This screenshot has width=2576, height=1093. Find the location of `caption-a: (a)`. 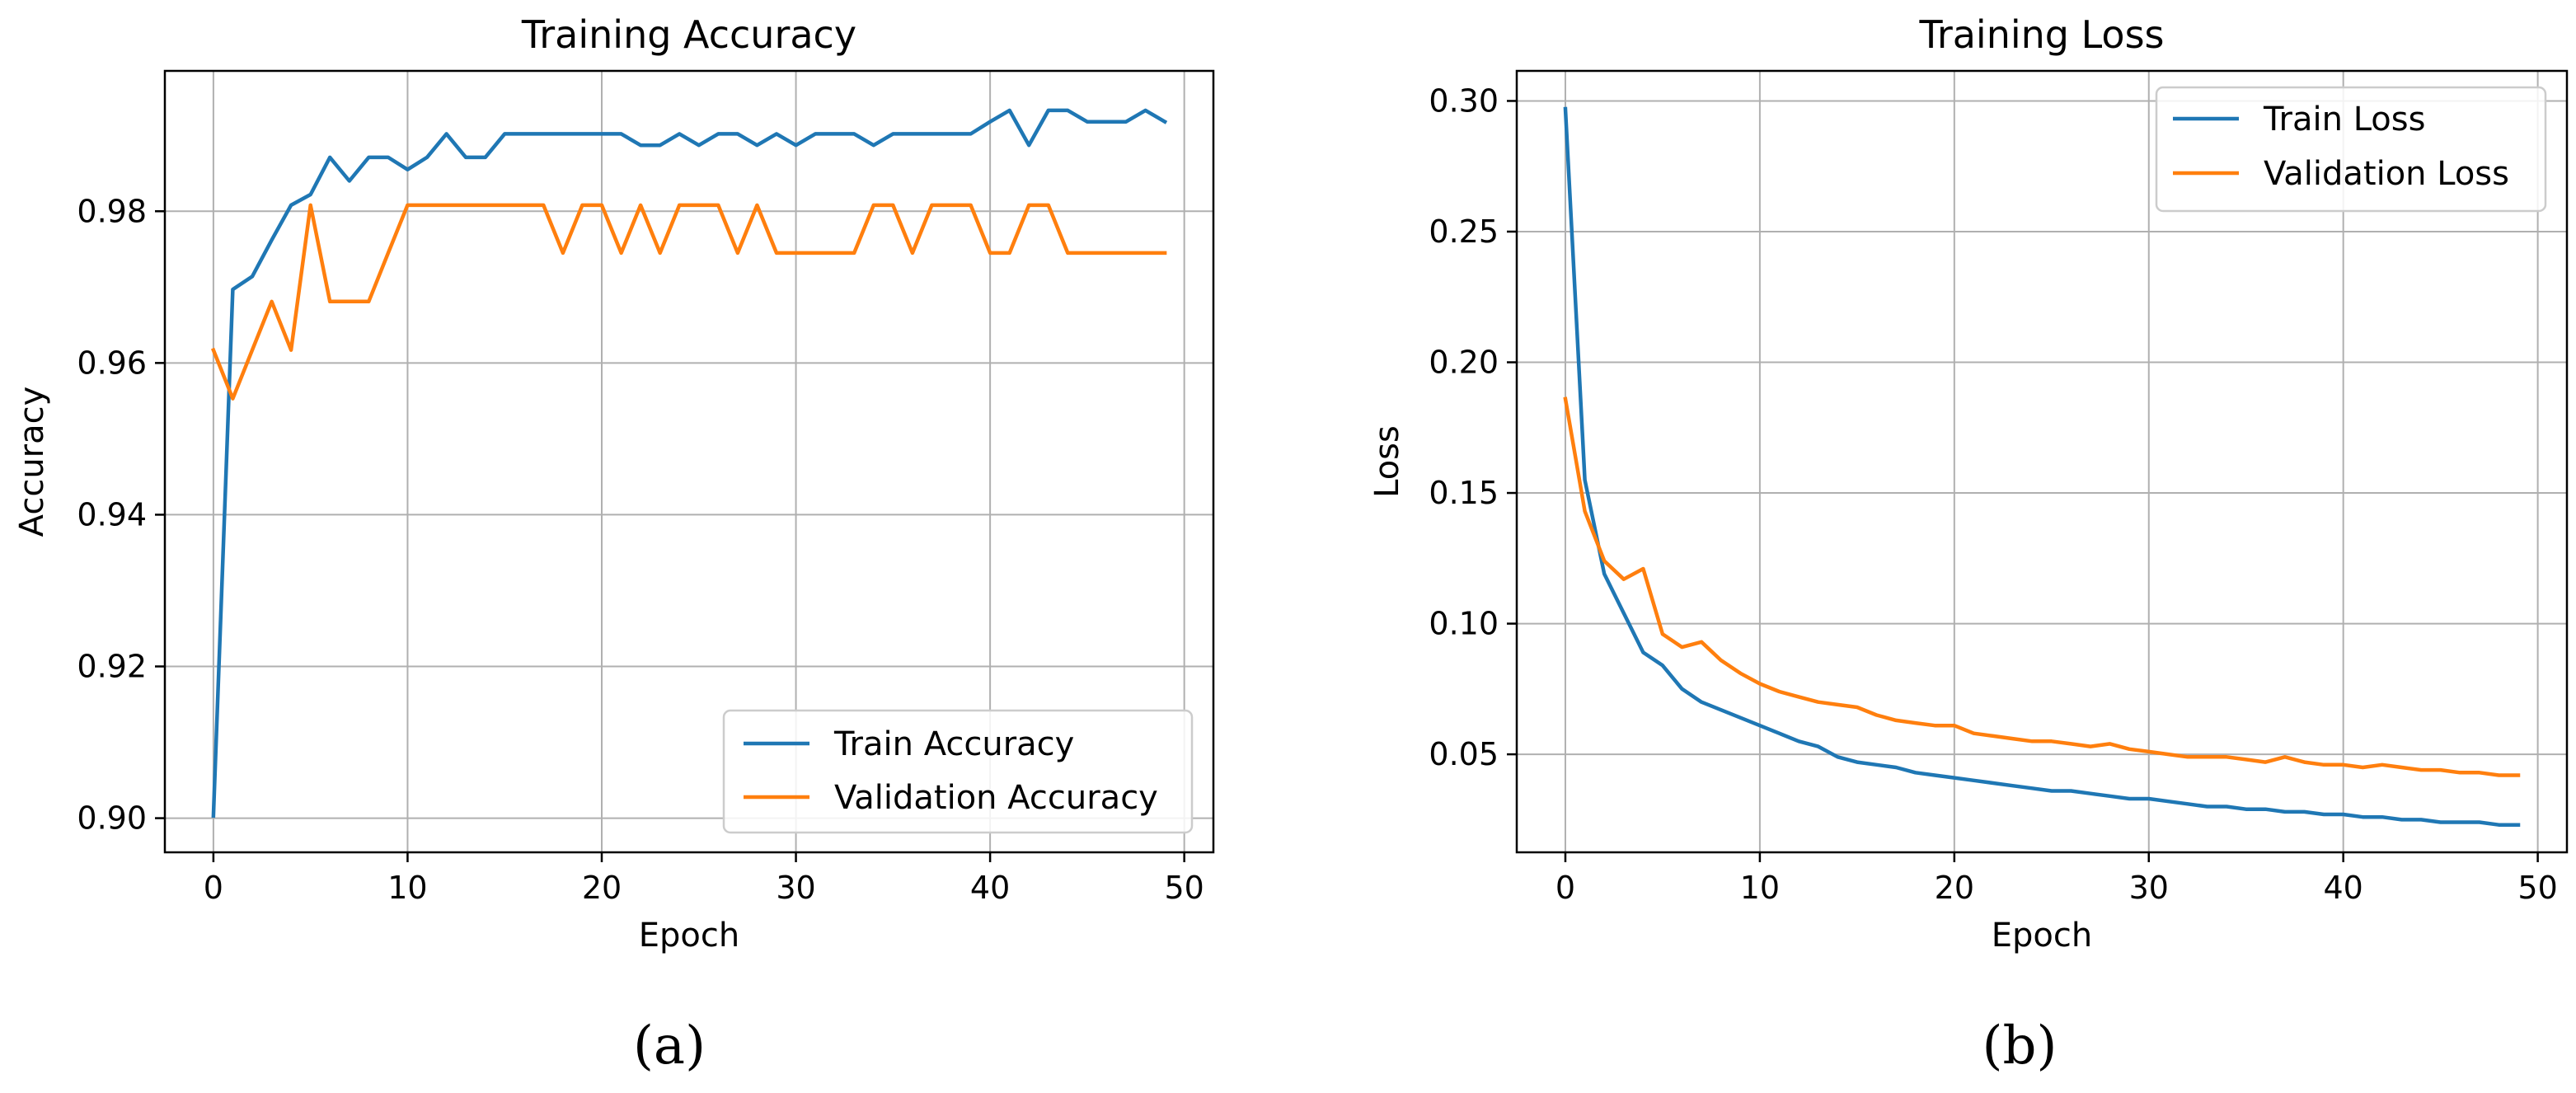

caption-a: (a) is located at coordinates (669, 1046).